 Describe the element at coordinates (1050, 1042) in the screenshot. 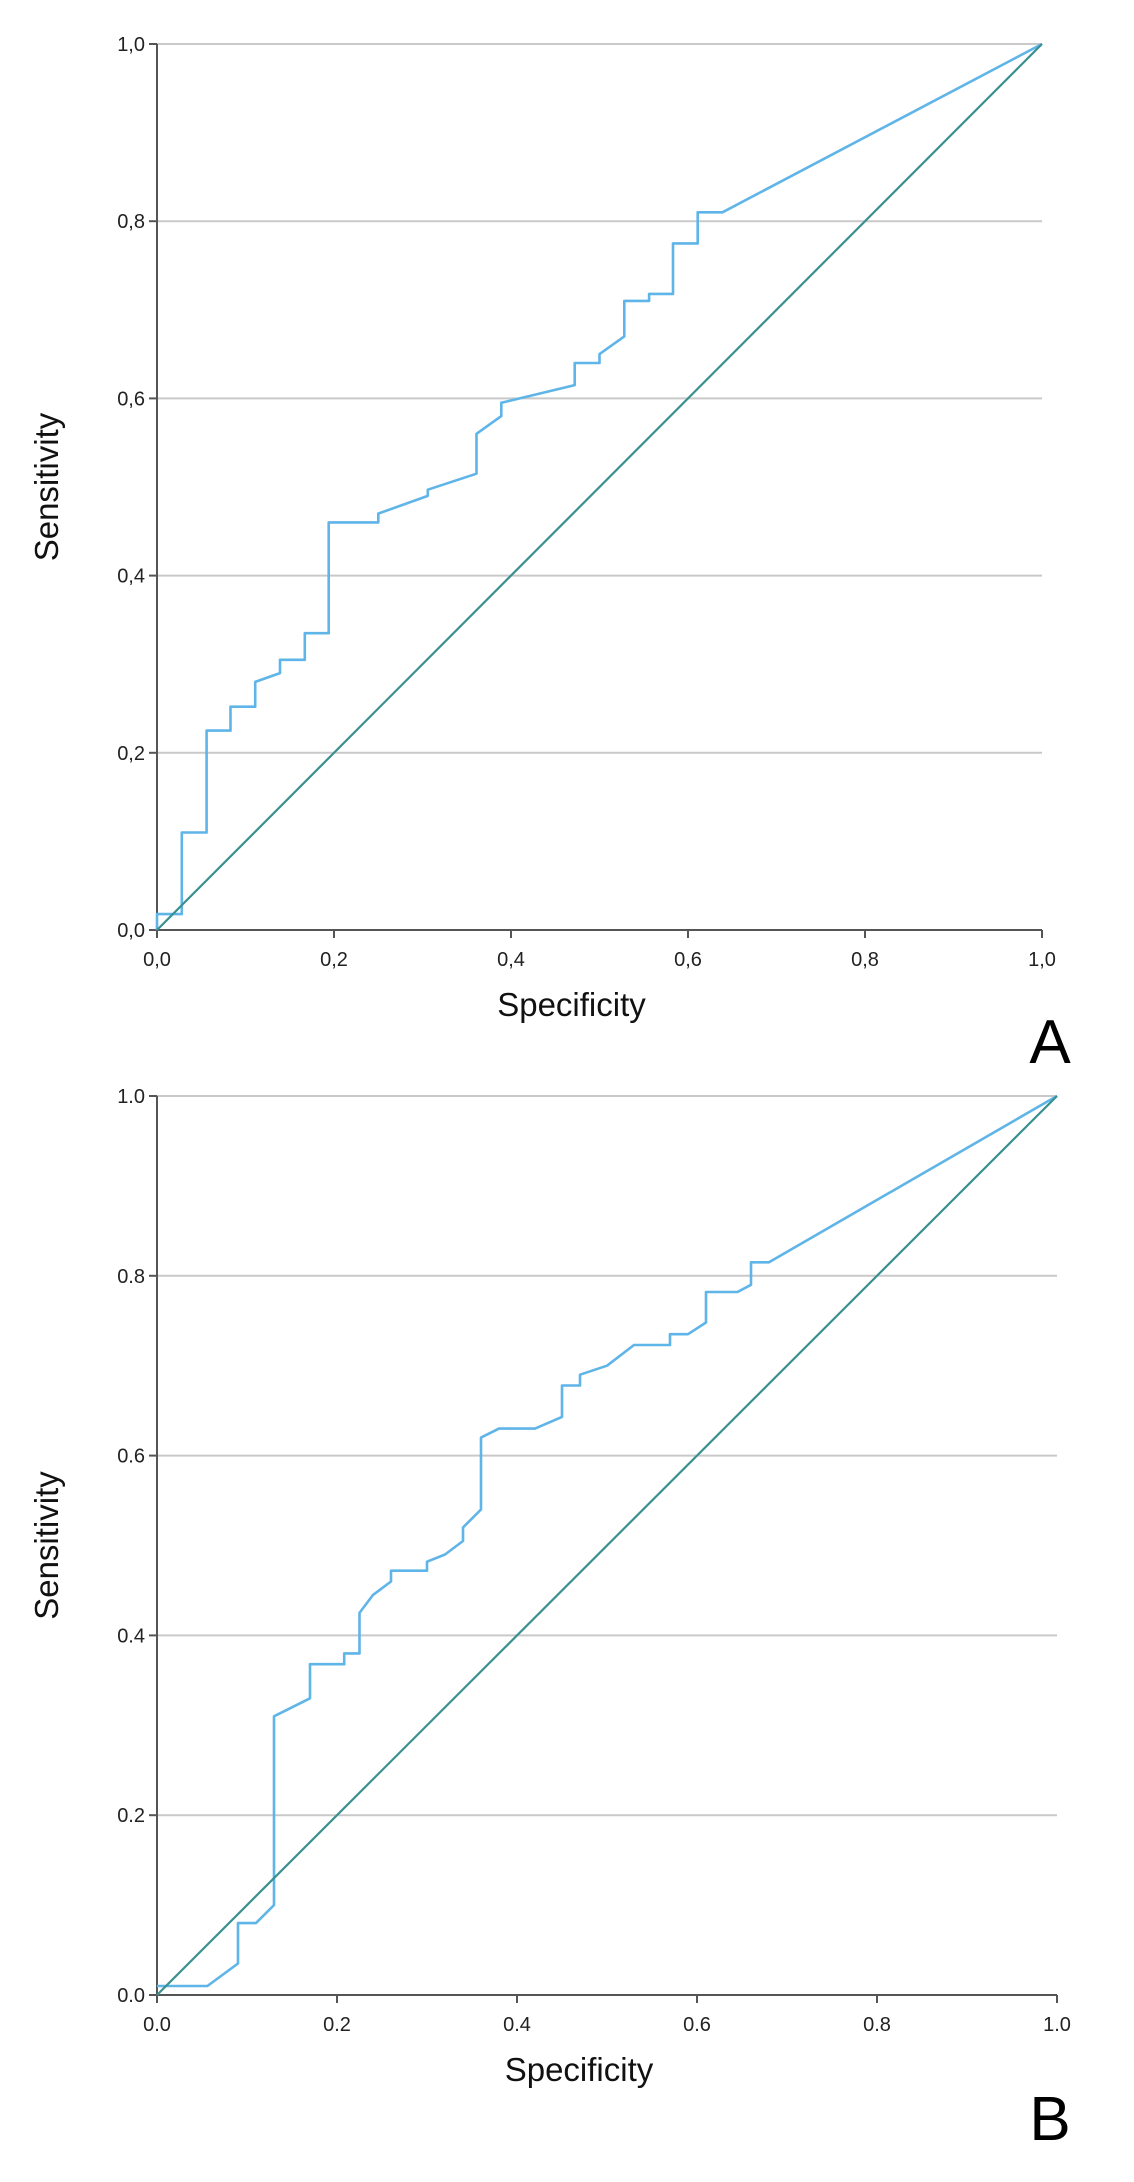

I see `panel-label: A` at that location.